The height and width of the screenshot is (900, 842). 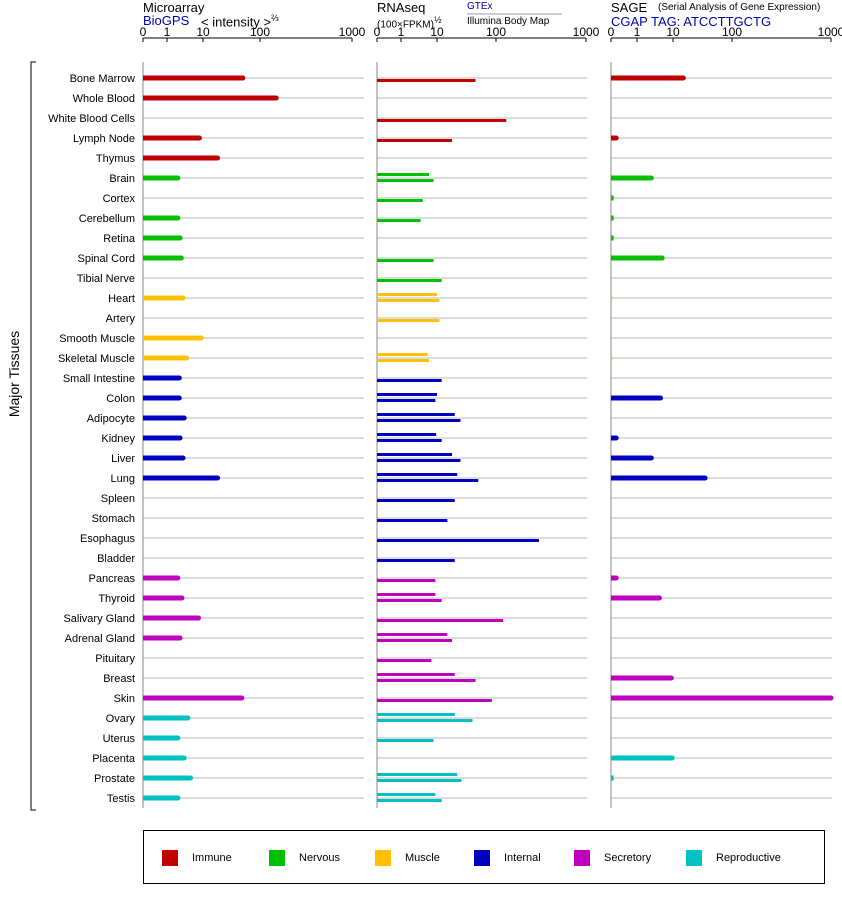 I want to click on gtex-source-link: GTEx, so click(x=480, y=6).